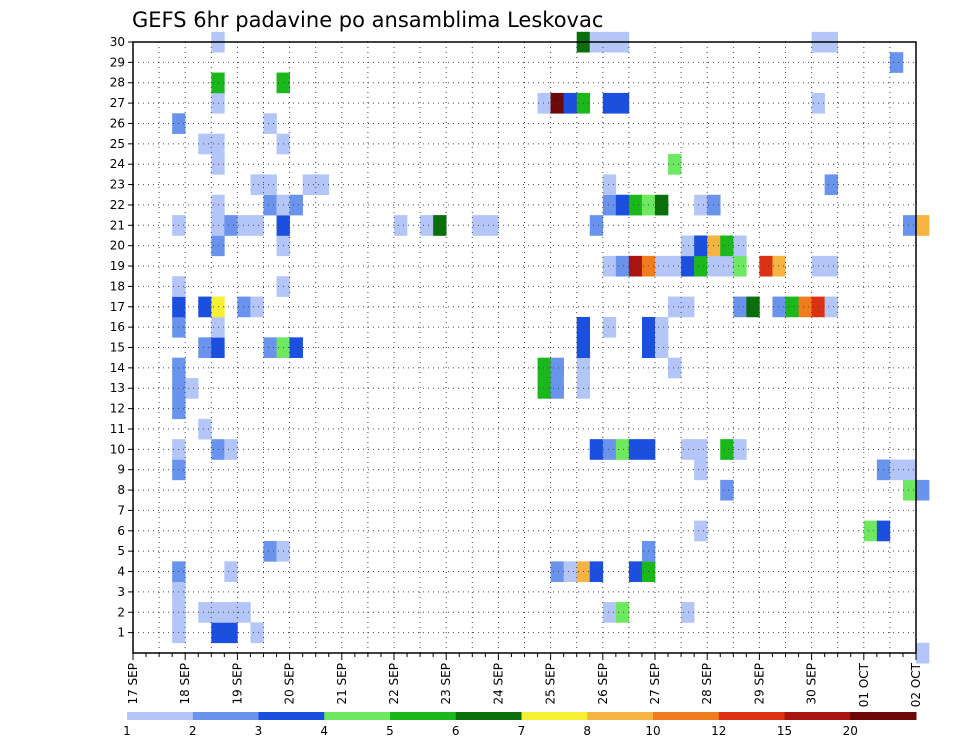  I want to click on y-tick-label: 3, so click(121, 592).